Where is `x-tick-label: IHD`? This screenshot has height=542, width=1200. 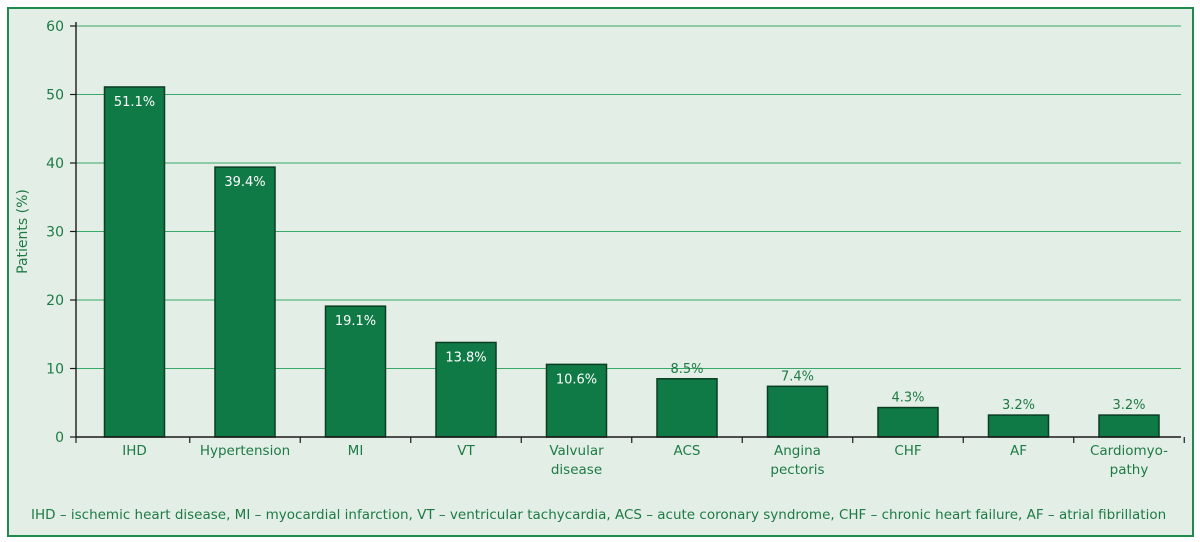
x-tick-label: IHD is located at coordinates (134, 451).